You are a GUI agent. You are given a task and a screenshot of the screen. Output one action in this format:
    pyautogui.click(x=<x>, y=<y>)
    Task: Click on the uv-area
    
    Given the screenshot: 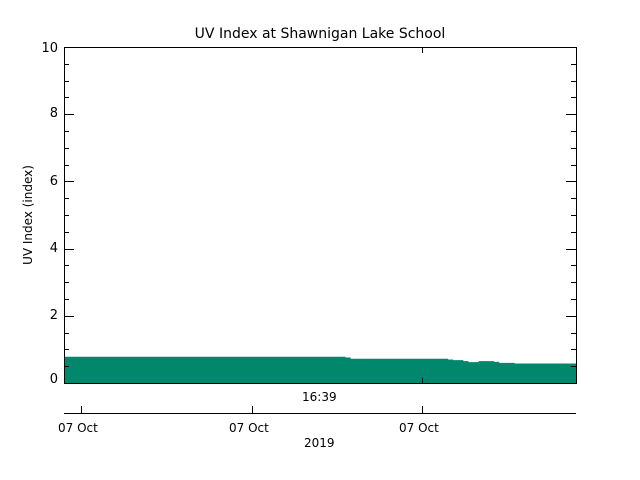 What is the action you would take?
    pyautogui.click(x=320, y=369)
    